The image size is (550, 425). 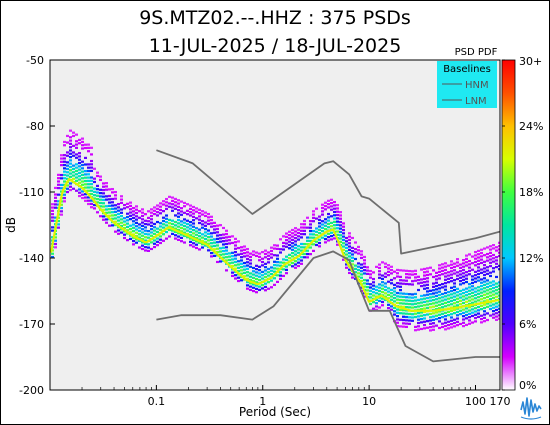 I want to click on y-tick-label: -50, so click(x=35, y=60).